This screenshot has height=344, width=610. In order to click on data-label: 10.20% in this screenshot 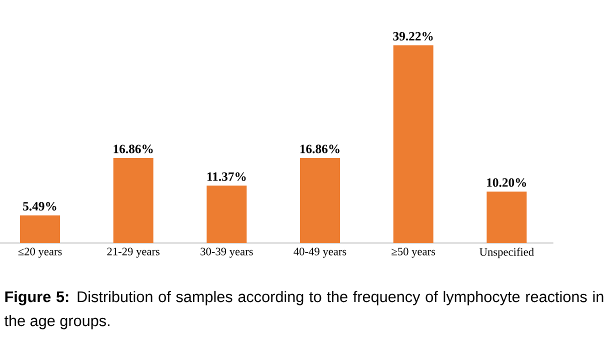, I will do `click(506, 182)`.